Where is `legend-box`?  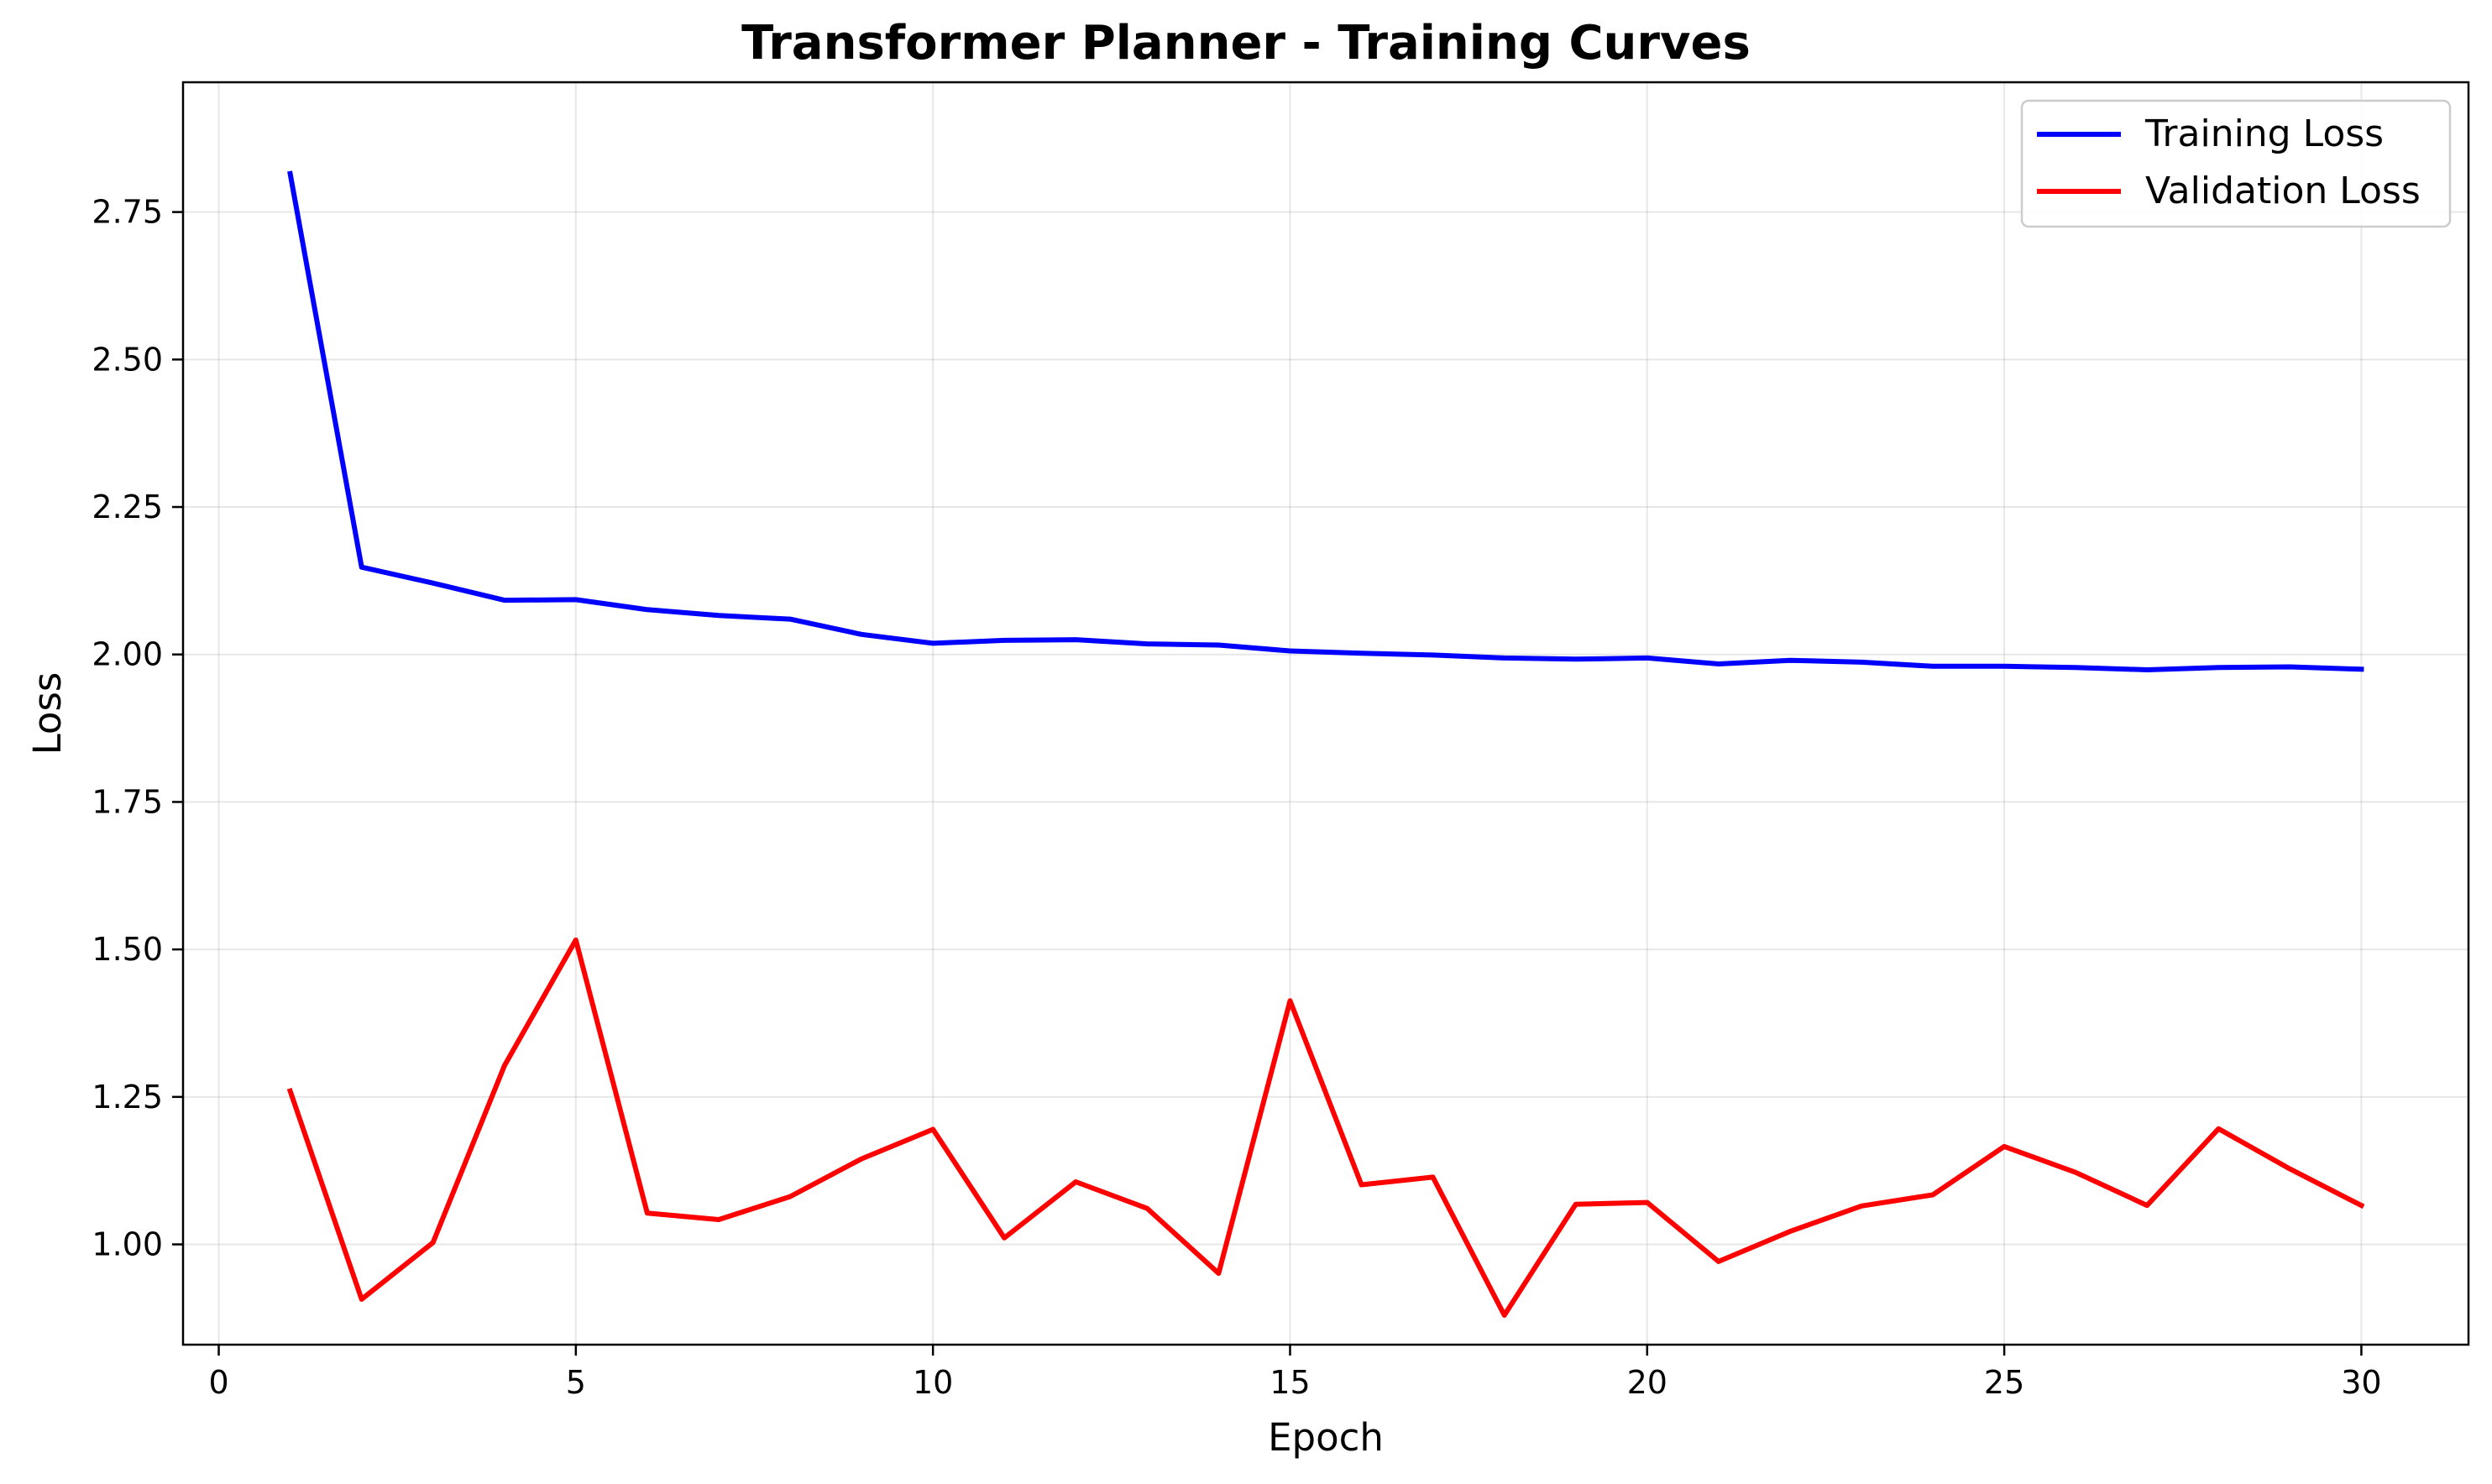
legend-box is located at coordinates (2236, 163).